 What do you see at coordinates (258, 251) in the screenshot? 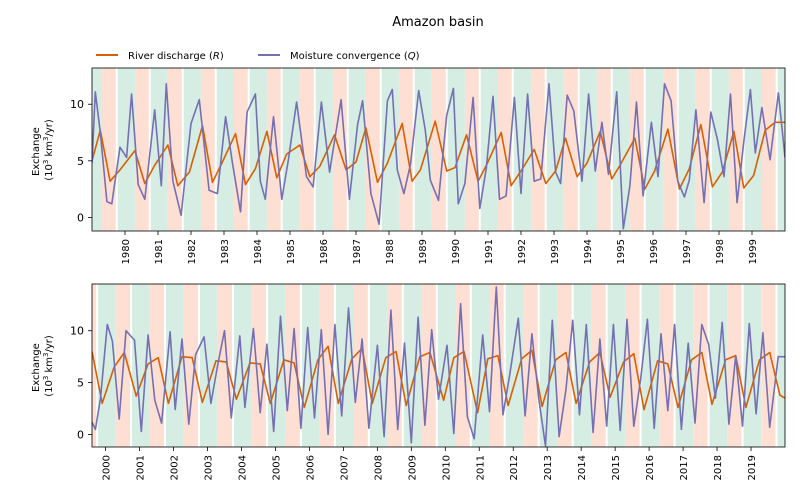
I see `top-xtick-label: 1984` at bounding box center [258, 251].